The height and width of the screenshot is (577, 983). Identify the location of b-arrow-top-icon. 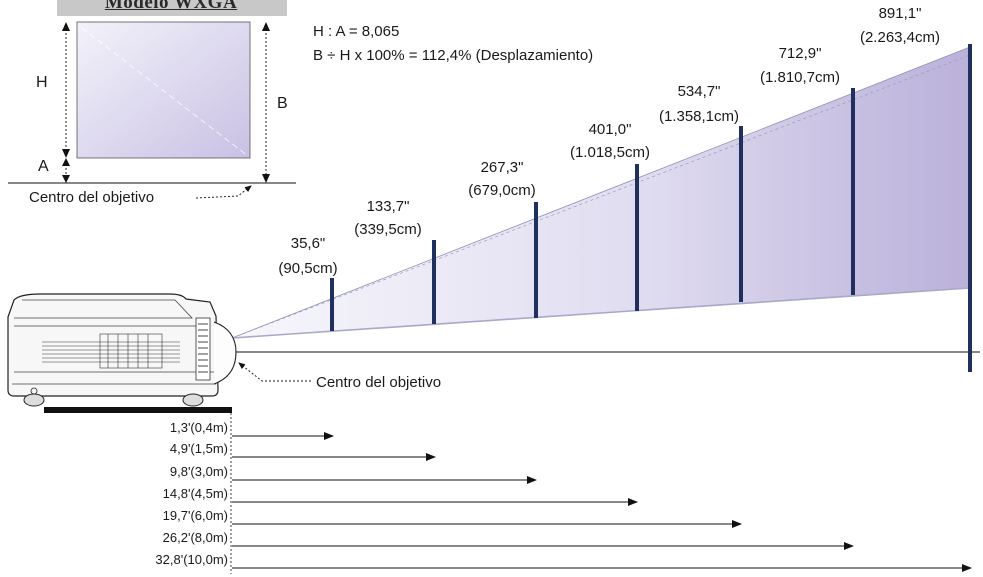
(266, 26).